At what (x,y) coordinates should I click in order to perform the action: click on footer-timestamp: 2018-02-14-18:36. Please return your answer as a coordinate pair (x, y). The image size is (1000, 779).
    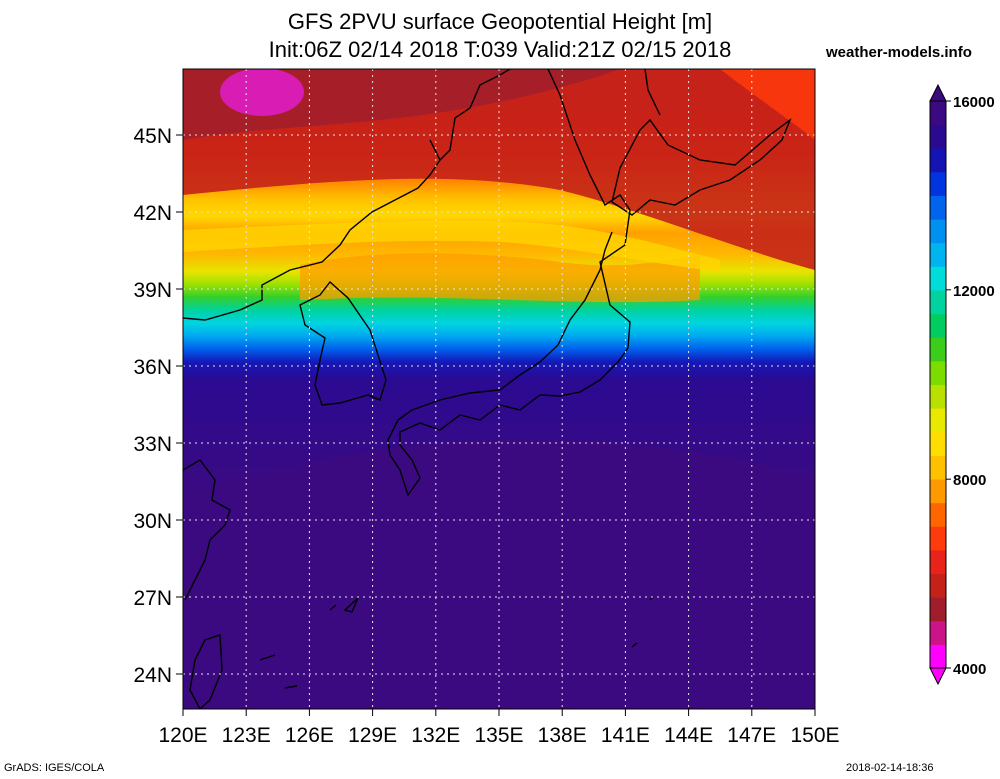
    Looking at the image, I should click on (890, 768).